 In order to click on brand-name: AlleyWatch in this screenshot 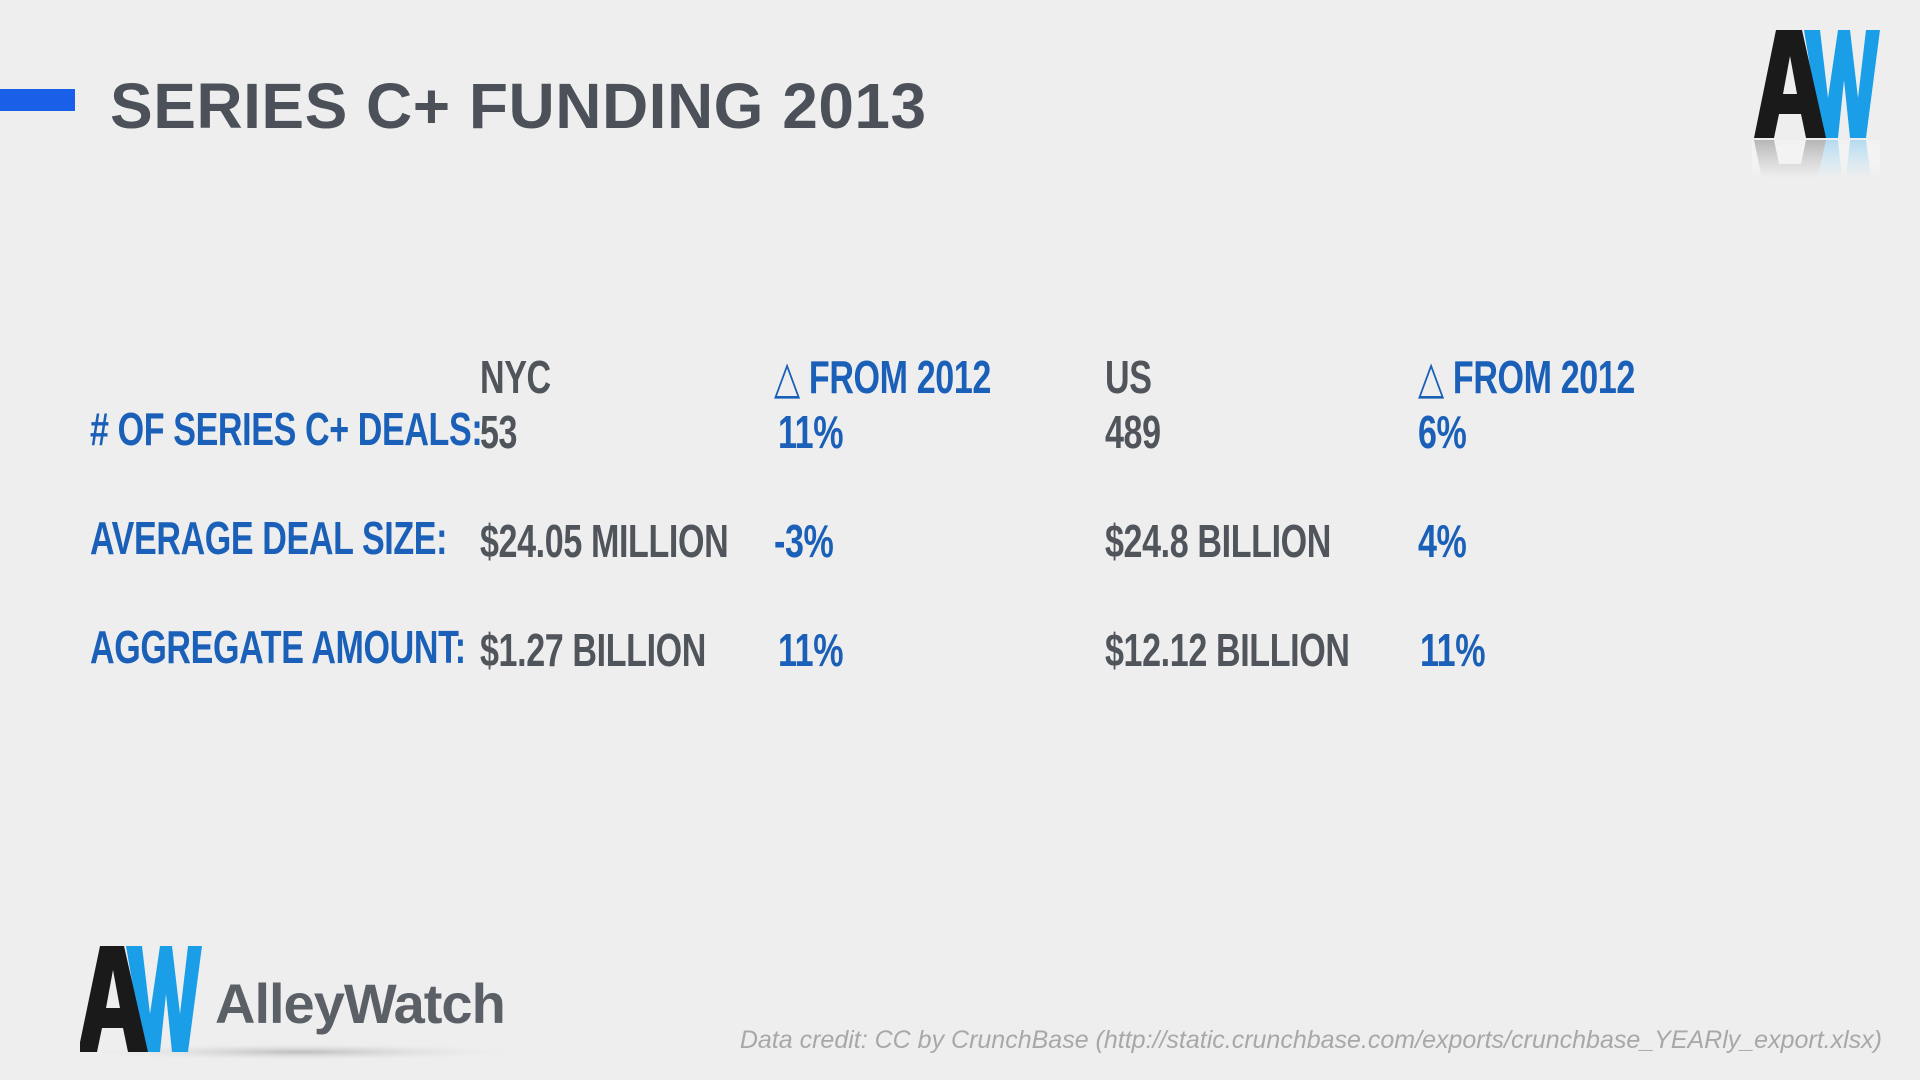, I will do `click(360, 1003)`.